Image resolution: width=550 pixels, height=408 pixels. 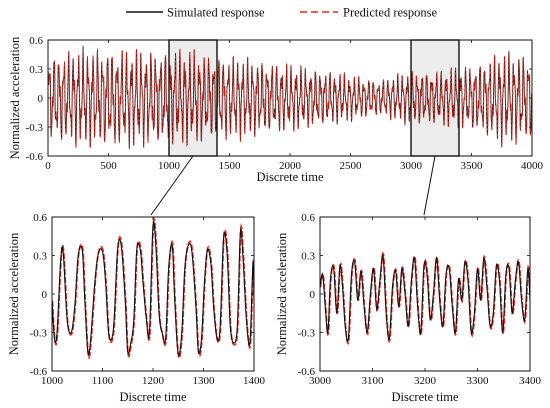 What do you see at coordinates (320, 381) in the screenshot?
I see `zoom-2-xtick-label: 3000` at bounding box center [320, 381].